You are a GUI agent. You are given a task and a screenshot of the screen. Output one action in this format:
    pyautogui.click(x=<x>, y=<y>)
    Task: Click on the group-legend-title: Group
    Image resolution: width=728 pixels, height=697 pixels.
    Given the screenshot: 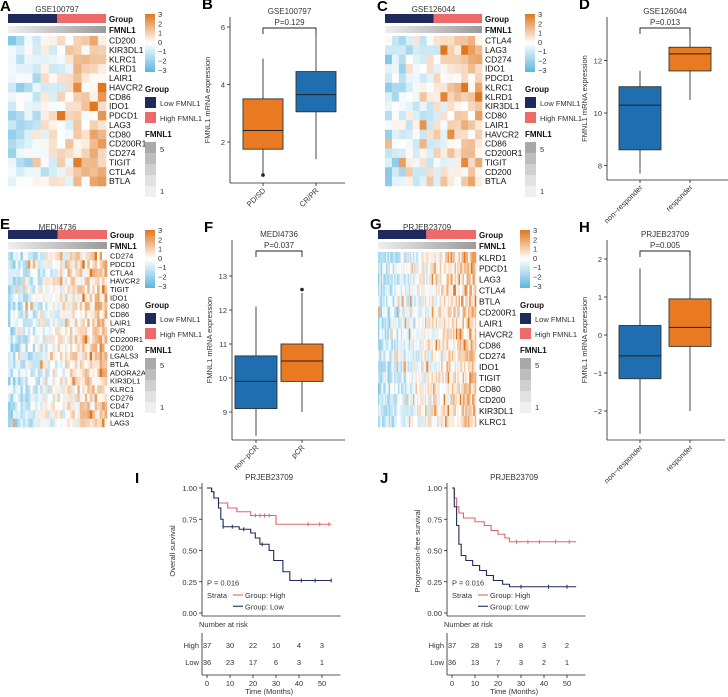 What is the action you would take?
    pyautogui.click(x=157, y=305)
    